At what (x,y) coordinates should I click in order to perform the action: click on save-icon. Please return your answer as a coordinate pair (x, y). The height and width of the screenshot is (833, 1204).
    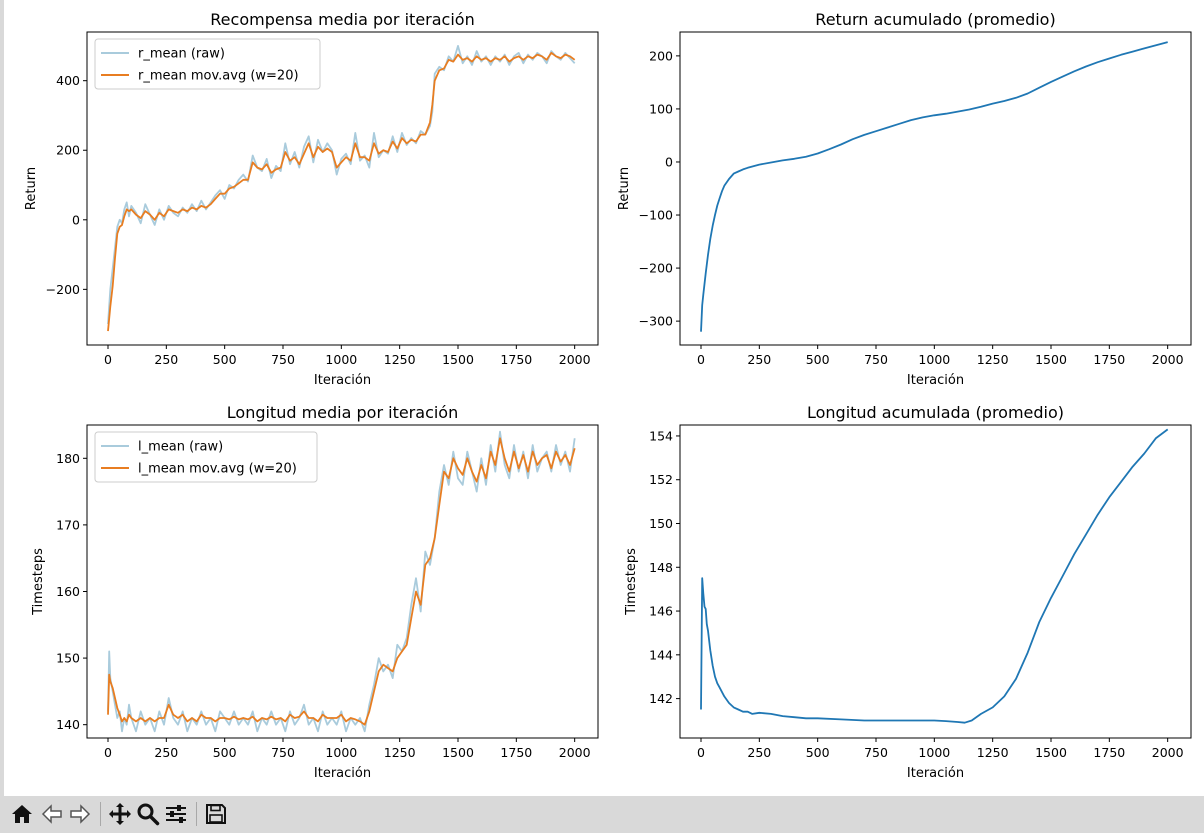
    Looking at the image, I should click on (216, 814).